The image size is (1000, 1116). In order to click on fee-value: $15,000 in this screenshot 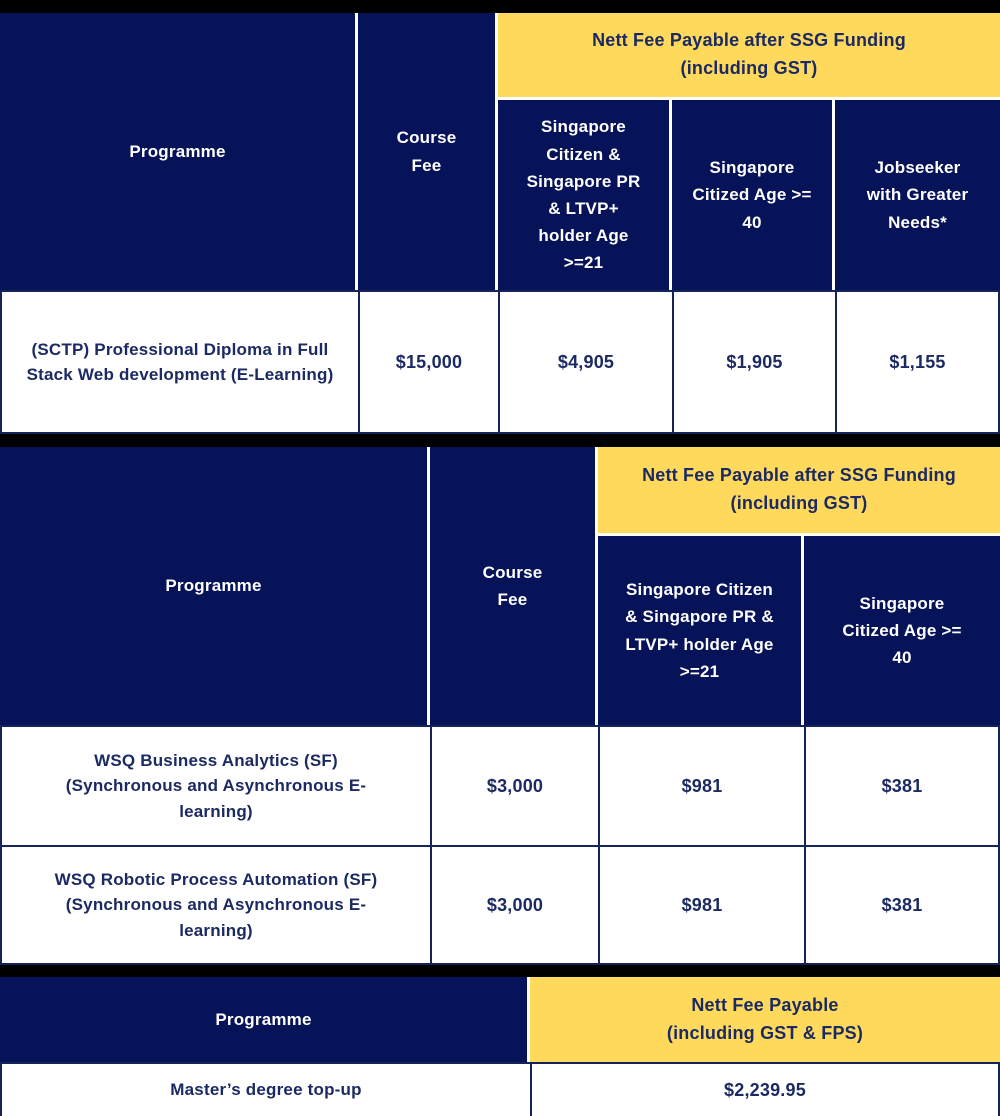, I will do `click(429, 361)`.